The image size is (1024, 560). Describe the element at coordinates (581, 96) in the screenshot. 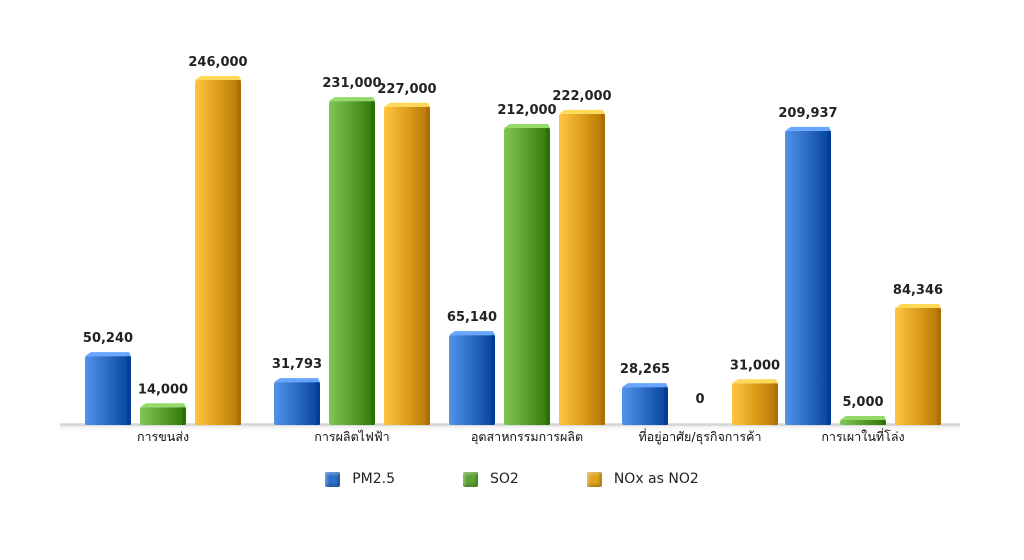

I see `value-label-noxasno2-2: 222,000` at that location.